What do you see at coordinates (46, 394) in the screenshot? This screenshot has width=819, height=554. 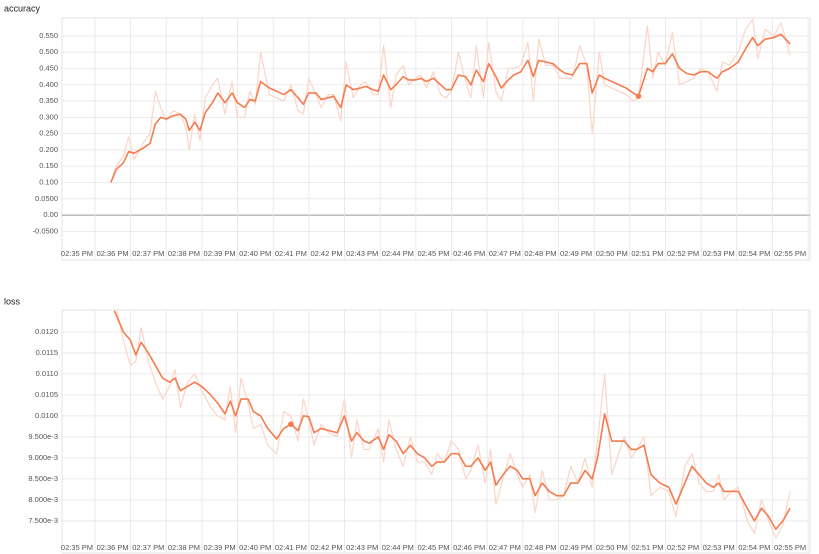 I see `y-tick-label: 0.0105` at bounding box center [46, 394].